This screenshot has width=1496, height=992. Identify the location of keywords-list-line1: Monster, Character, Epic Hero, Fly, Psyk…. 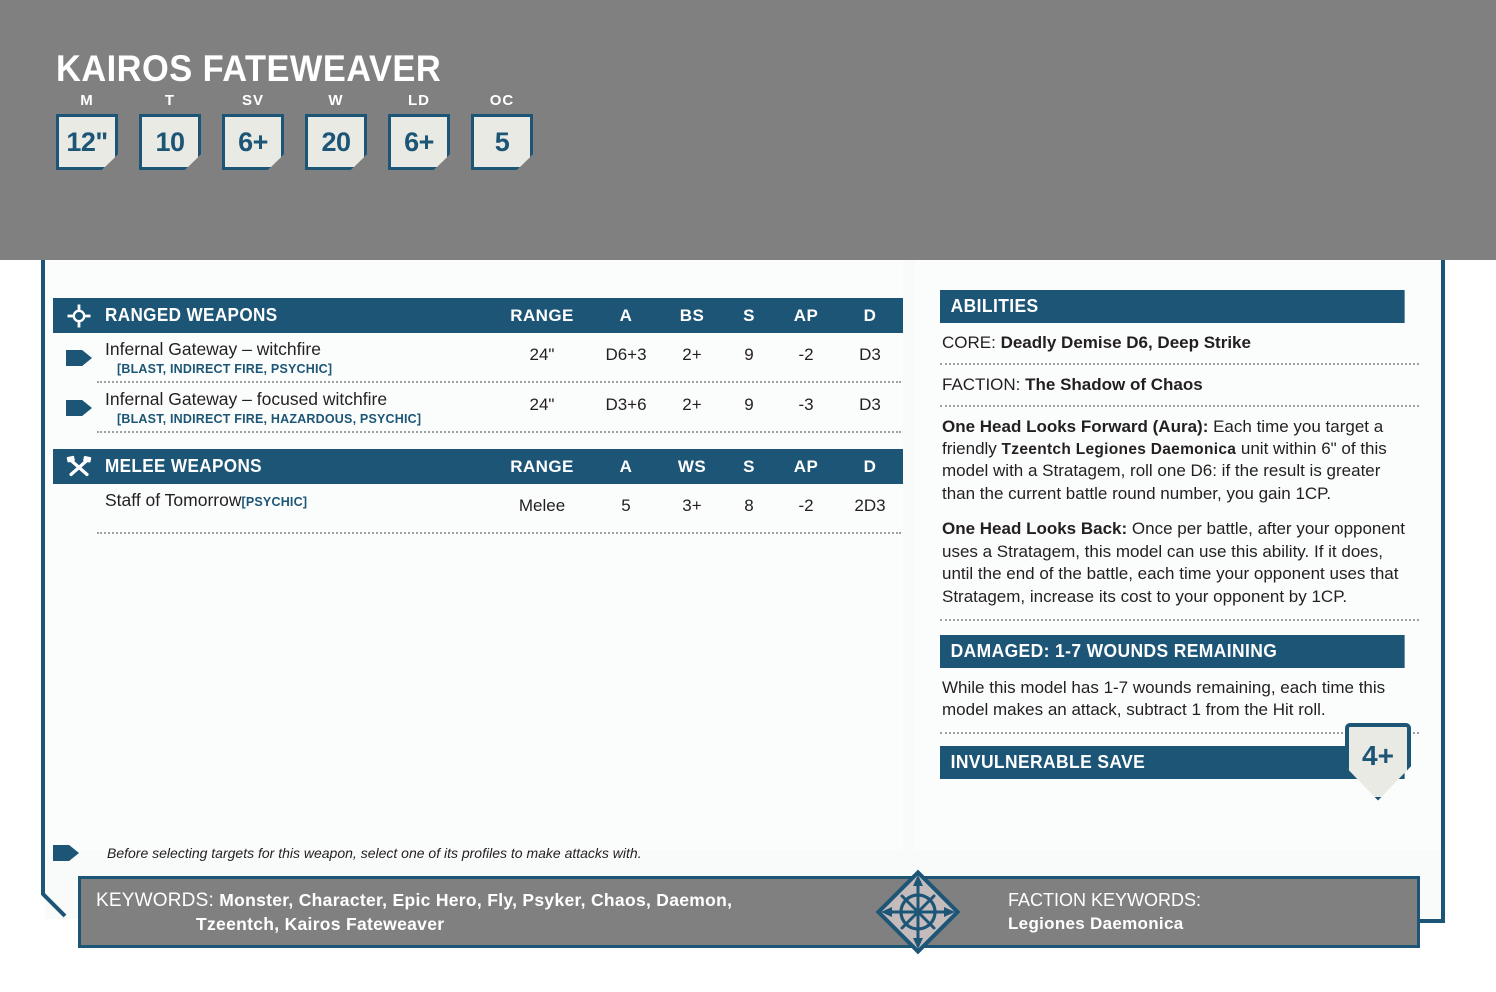
(476, 899).